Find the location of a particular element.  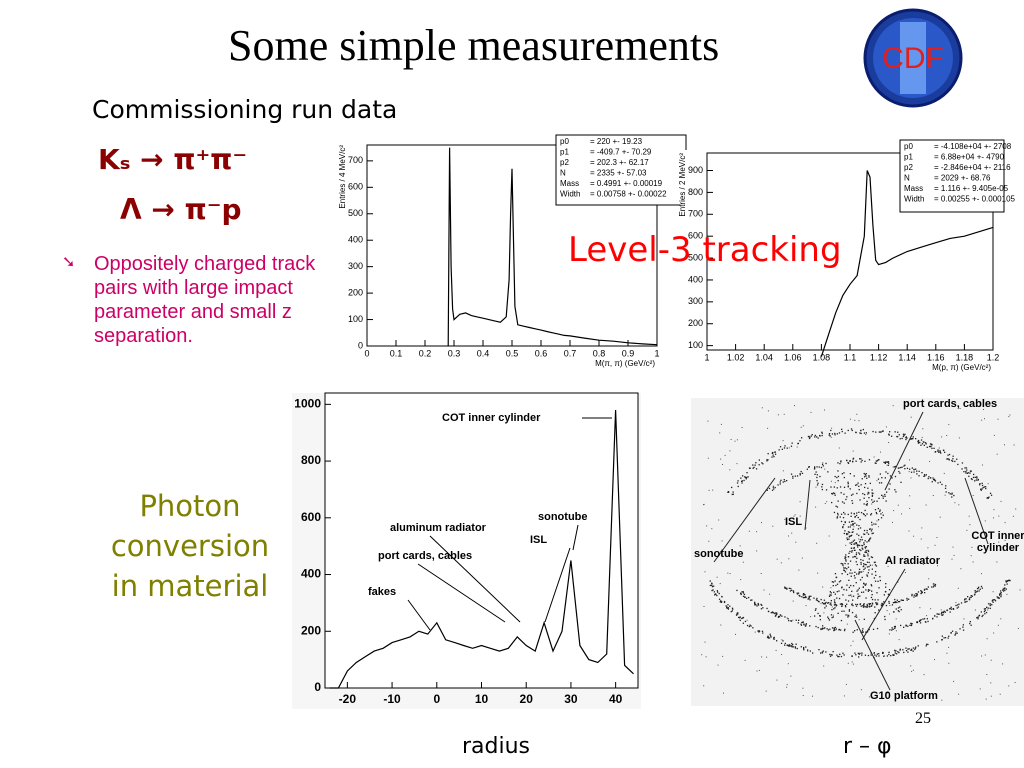

x-tick-label: 1.06 is located at coordinates (793, 357).